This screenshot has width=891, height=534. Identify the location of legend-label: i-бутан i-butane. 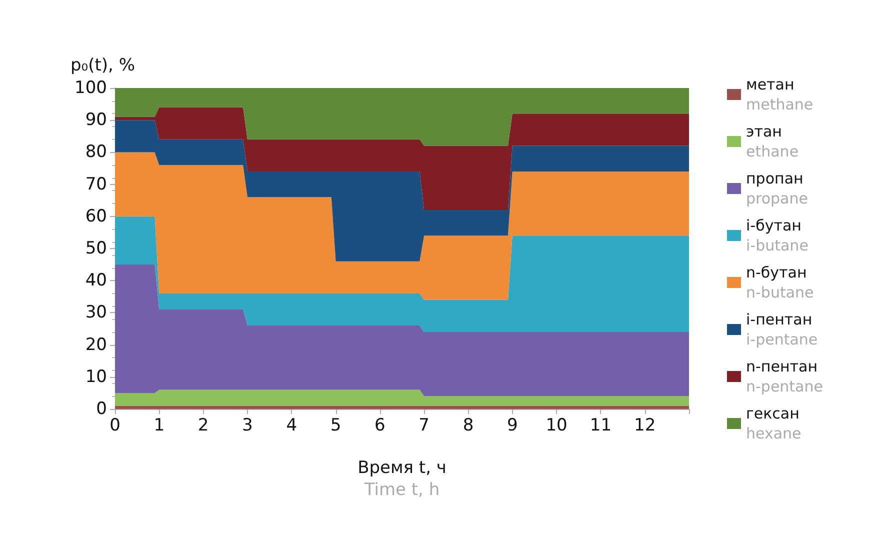
(777, 235).